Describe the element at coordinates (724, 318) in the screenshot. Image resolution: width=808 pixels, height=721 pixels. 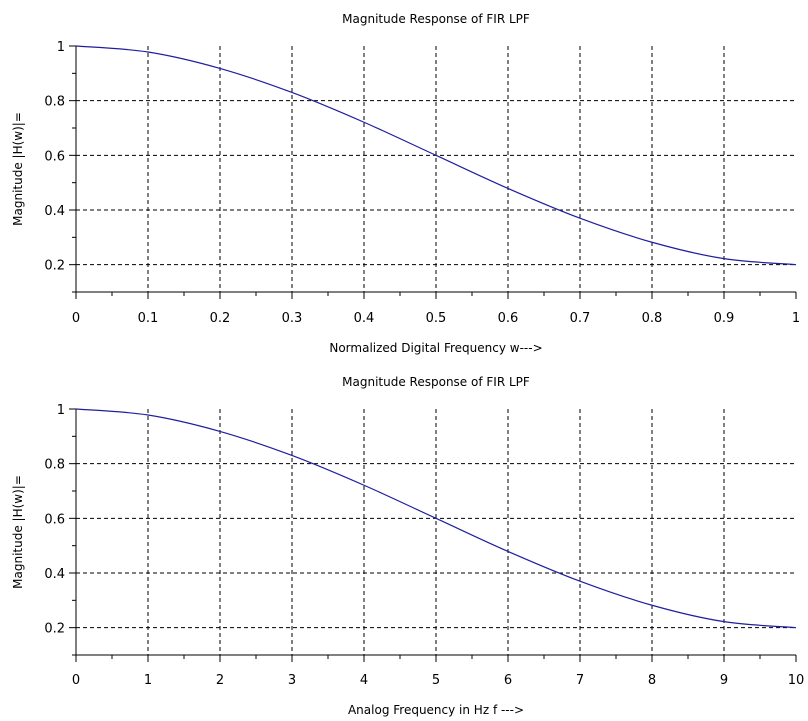
I see `x-tick-label: 0.9` at that location.